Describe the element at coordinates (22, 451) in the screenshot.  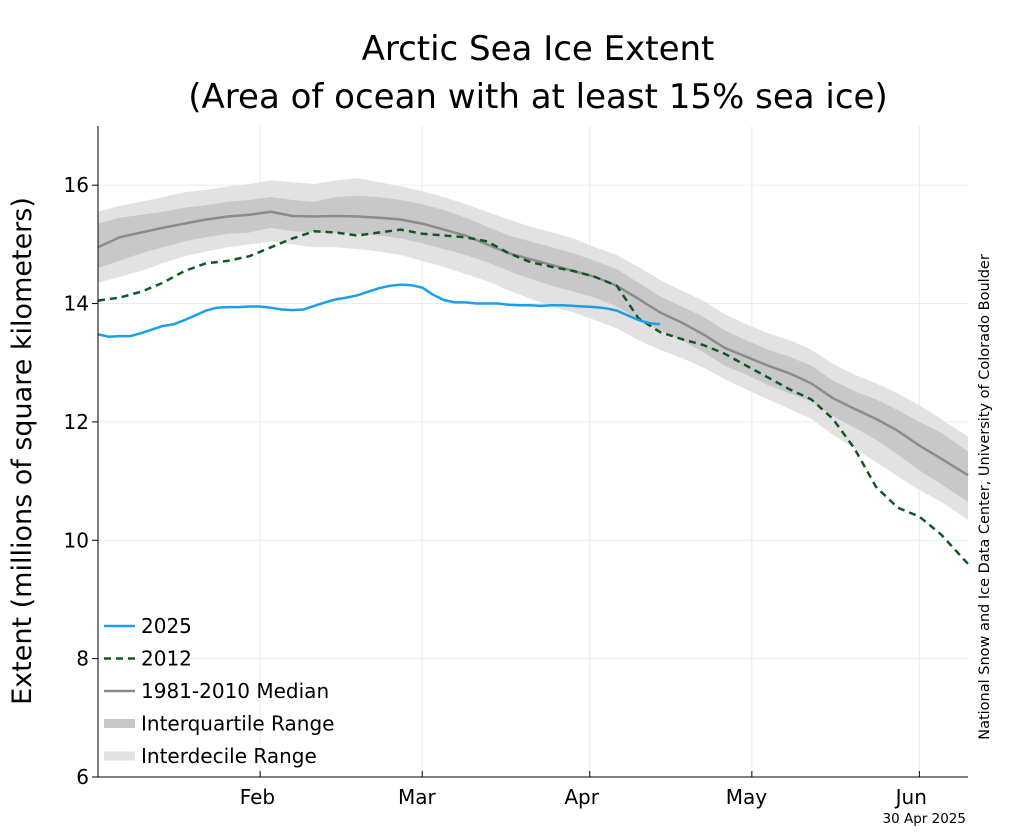
I see `y-axis-label: Extent (millions of square kilometers)` at that location.